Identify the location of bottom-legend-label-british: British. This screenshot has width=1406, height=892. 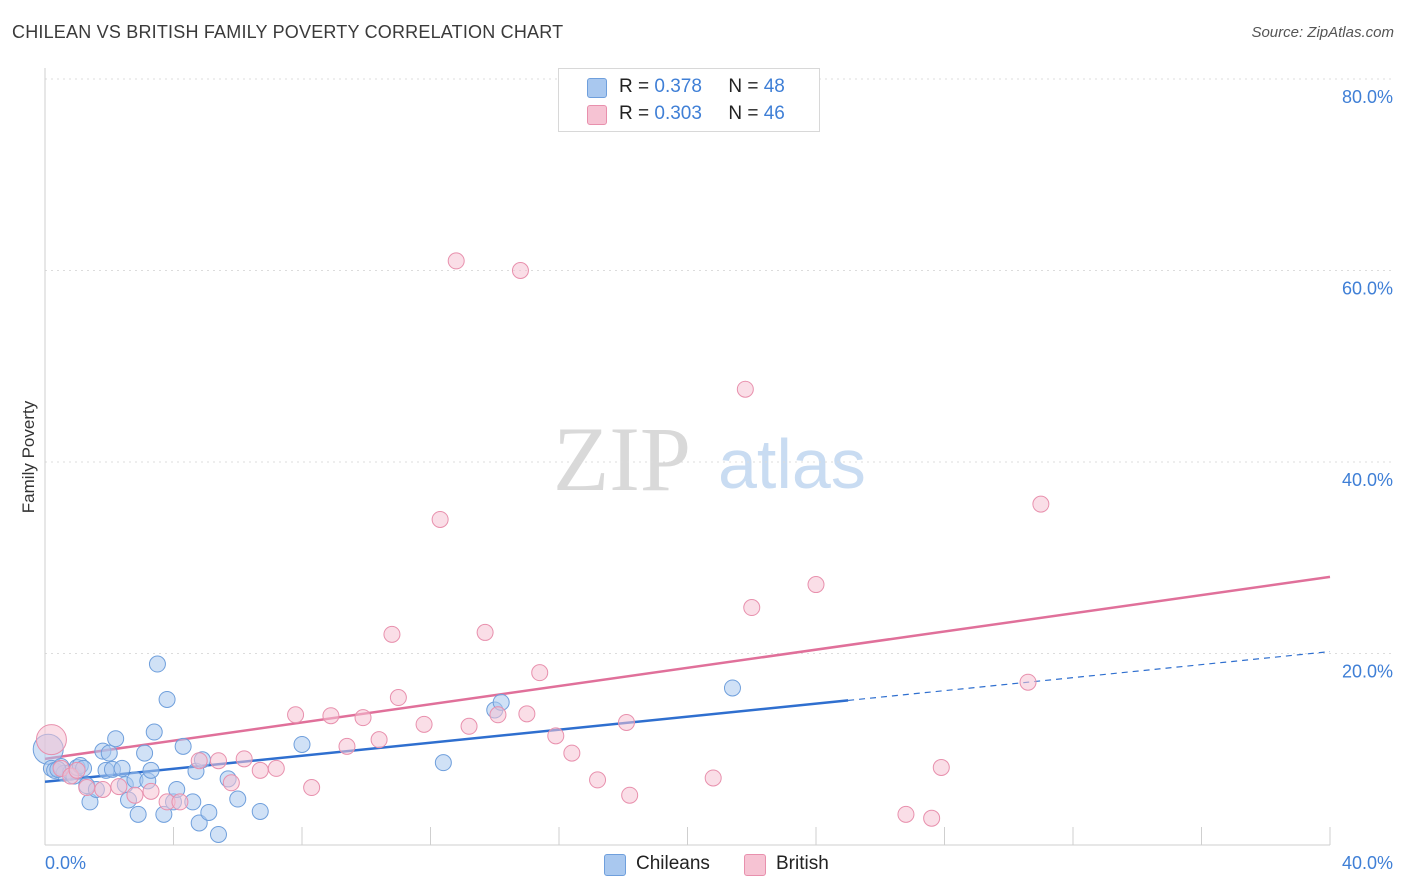
(802, 863).